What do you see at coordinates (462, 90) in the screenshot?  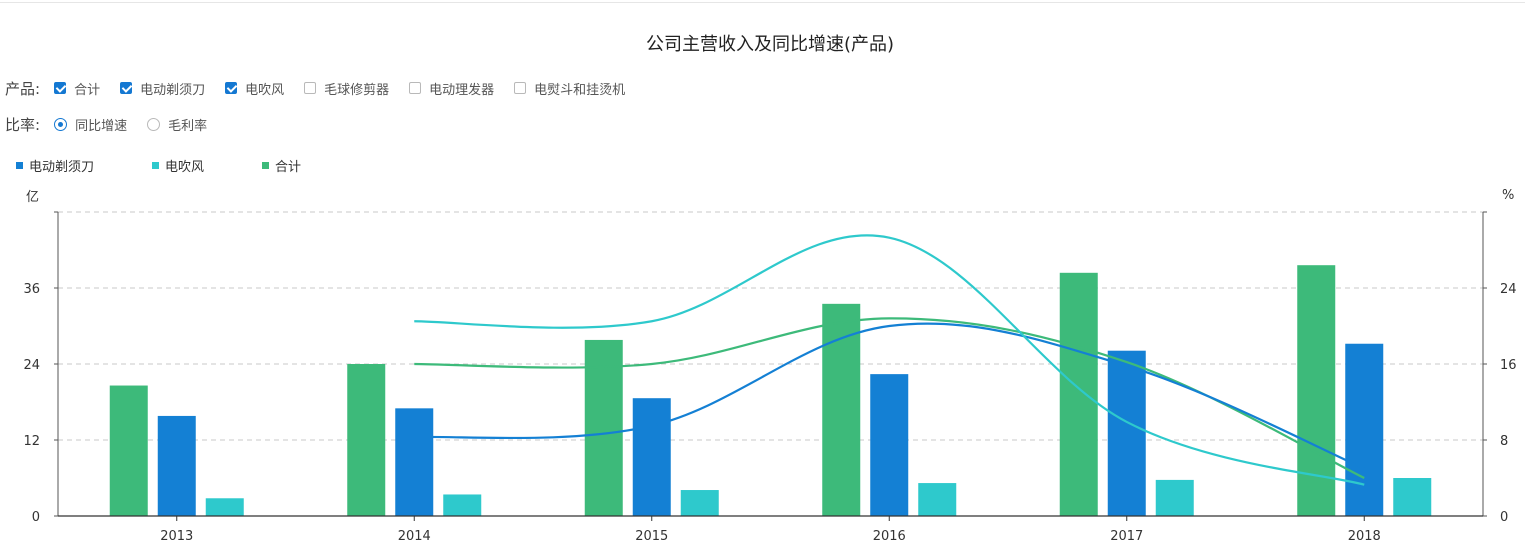 I see `product-option-label: 电动理发器` at bounding box center [462, 90].